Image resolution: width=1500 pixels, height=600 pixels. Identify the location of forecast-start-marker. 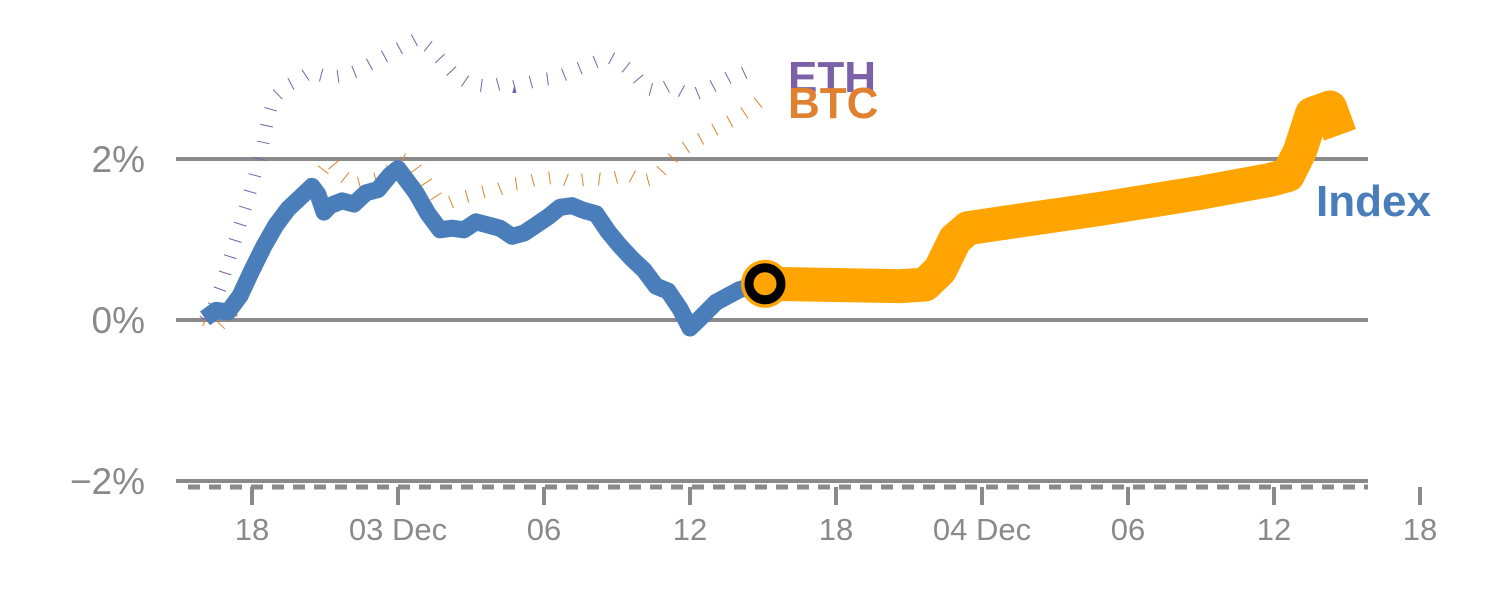
(765, 283).